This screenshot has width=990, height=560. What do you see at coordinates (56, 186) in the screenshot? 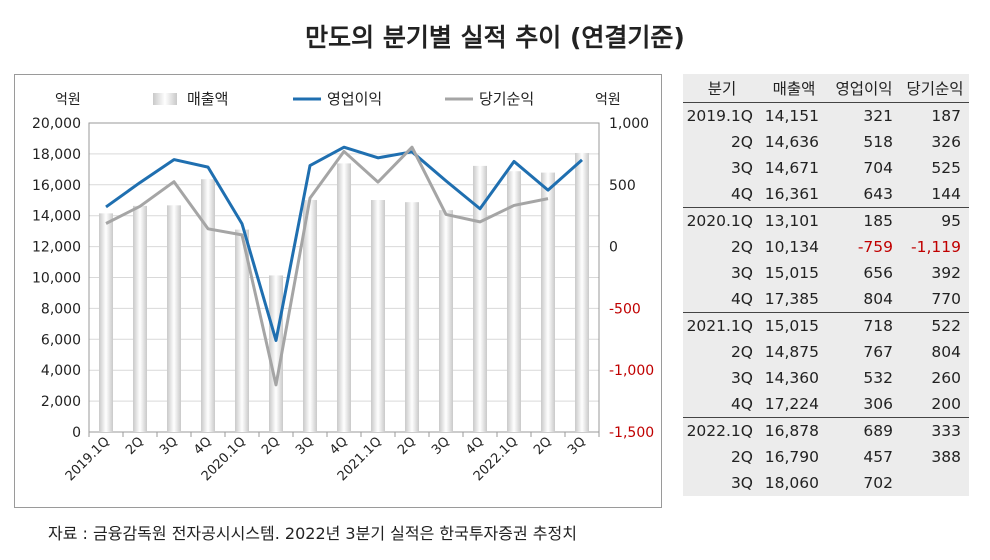
I see `y-left-tick-label: 16,000` at bounding box center [56, 186].